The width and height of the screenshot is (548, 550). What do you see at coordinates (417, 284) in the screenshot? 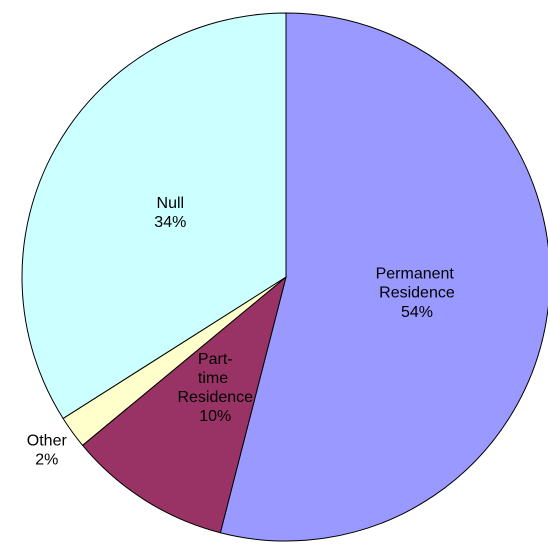
I see `slice-label: Permanent Residence` at bounding box center [417, 284].